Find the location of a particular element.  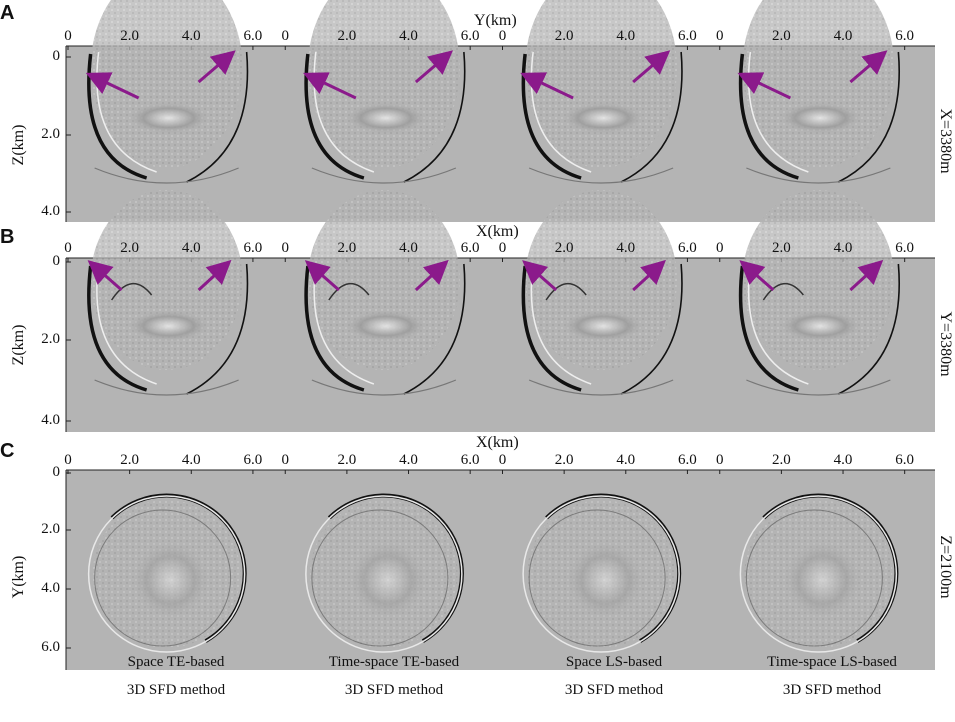

method-caption-4: Time-space LS-based 3D SFD method is located at coordinates (832, 676).